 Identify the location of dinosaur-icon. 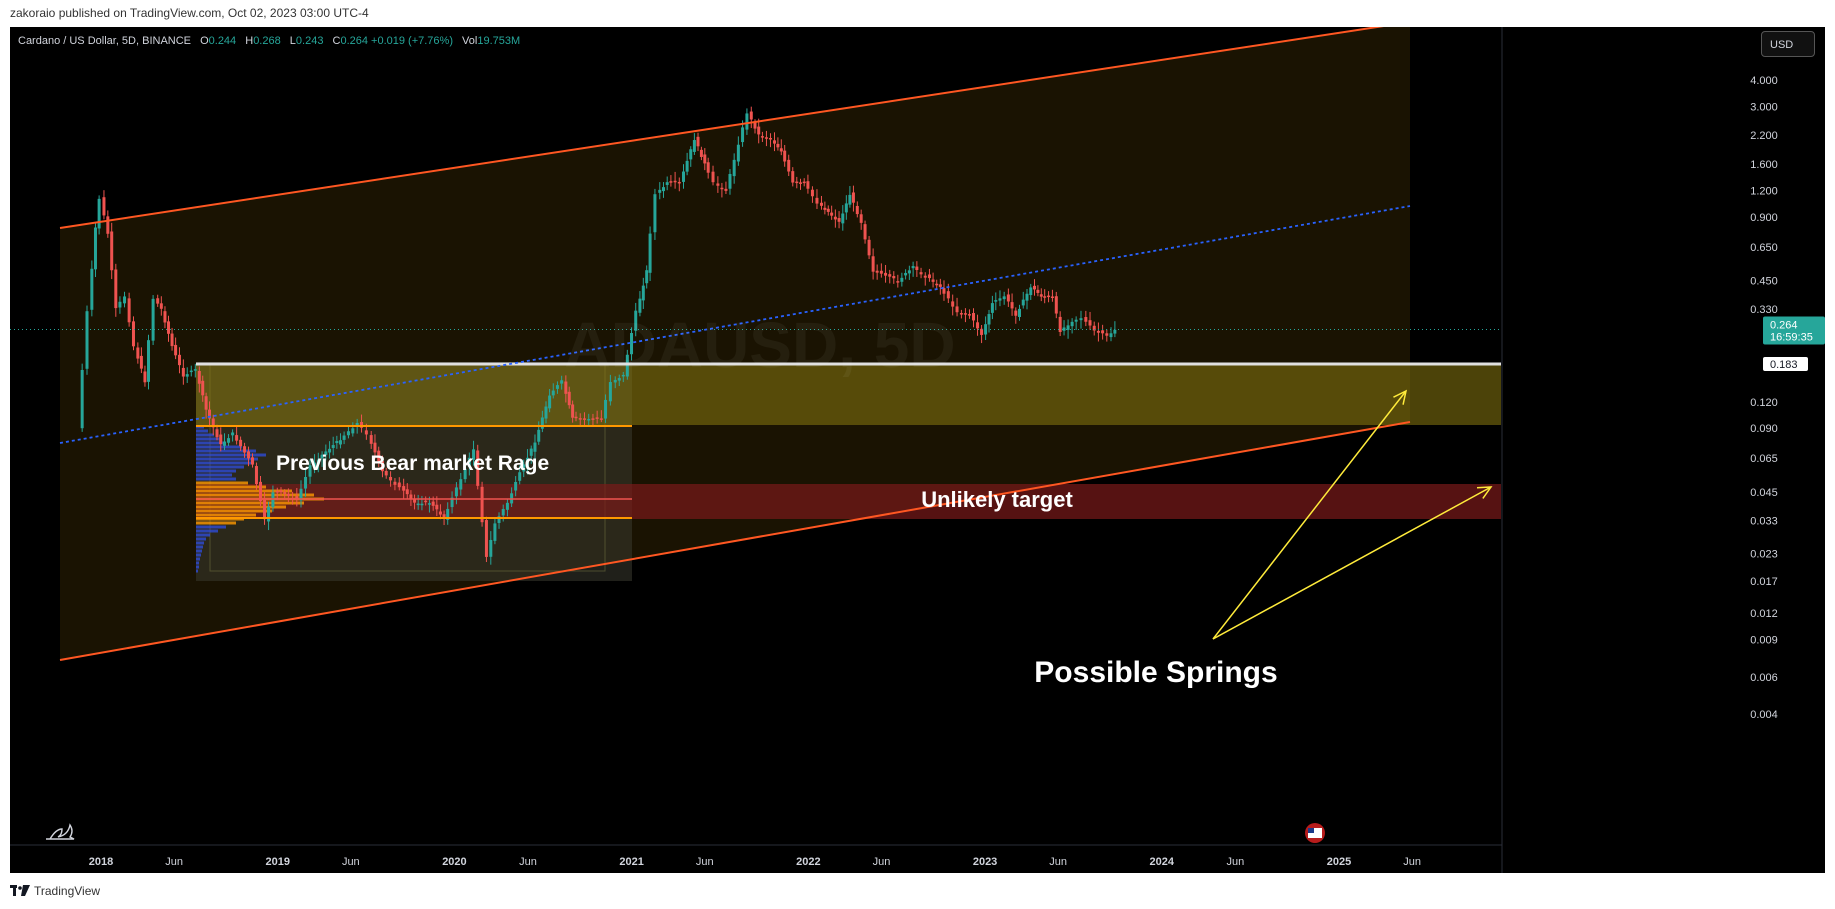
(60, 831).